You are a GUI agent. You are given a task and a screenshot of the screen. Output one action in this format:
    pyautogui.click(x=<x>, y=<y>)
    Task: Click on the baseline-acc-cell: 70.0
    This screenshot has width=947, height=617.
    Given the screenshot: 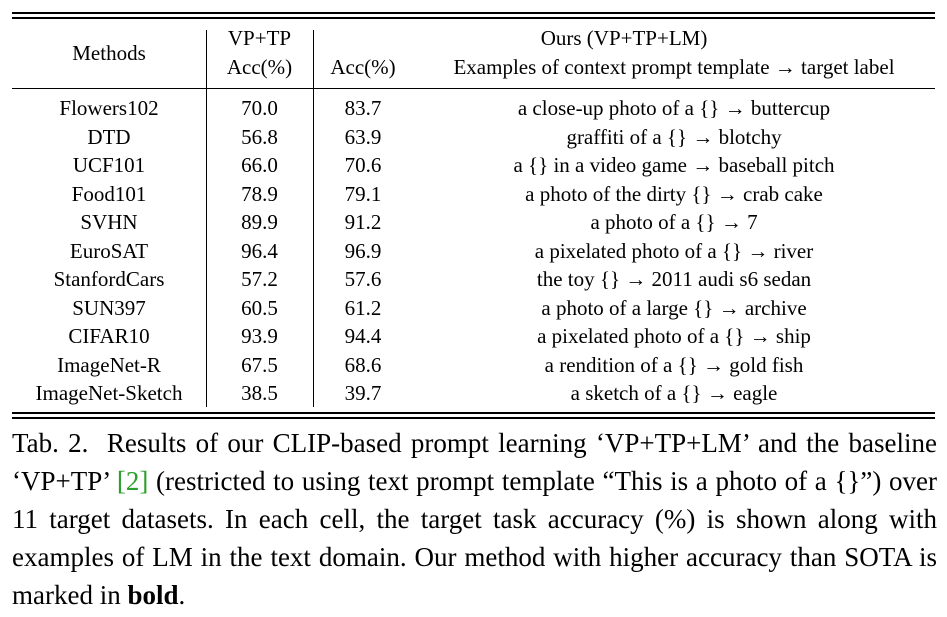 What is the action you would take?
    pyautogui.click(x=259, y=108)
    